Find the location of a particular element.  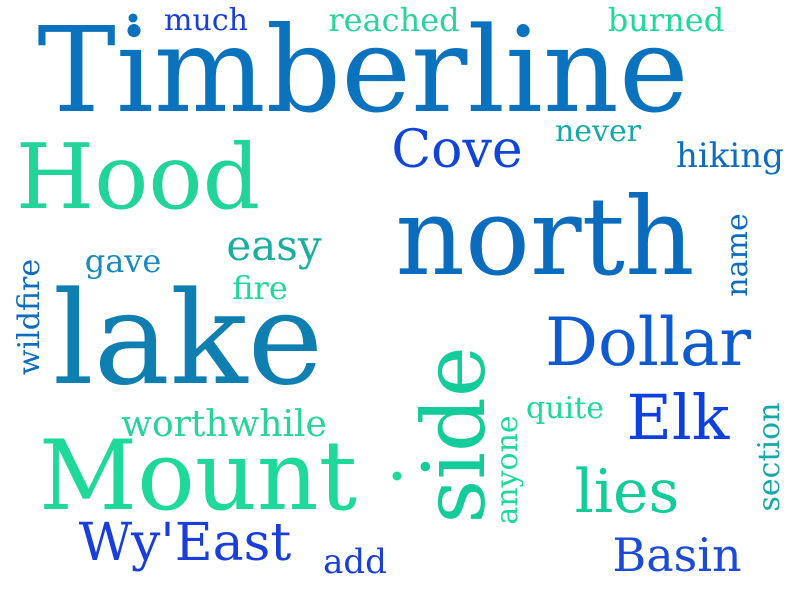

word-hiking: hiking is located at coordinates (730, 156).